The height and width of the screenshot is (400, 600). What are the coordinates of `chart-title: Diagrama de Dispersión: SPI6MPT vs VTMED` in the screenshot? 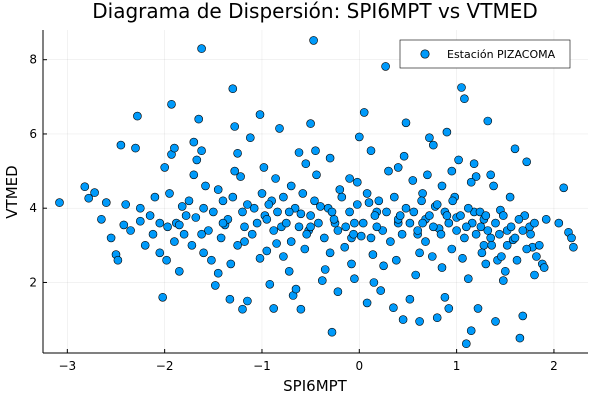 It's located at (315, 11).